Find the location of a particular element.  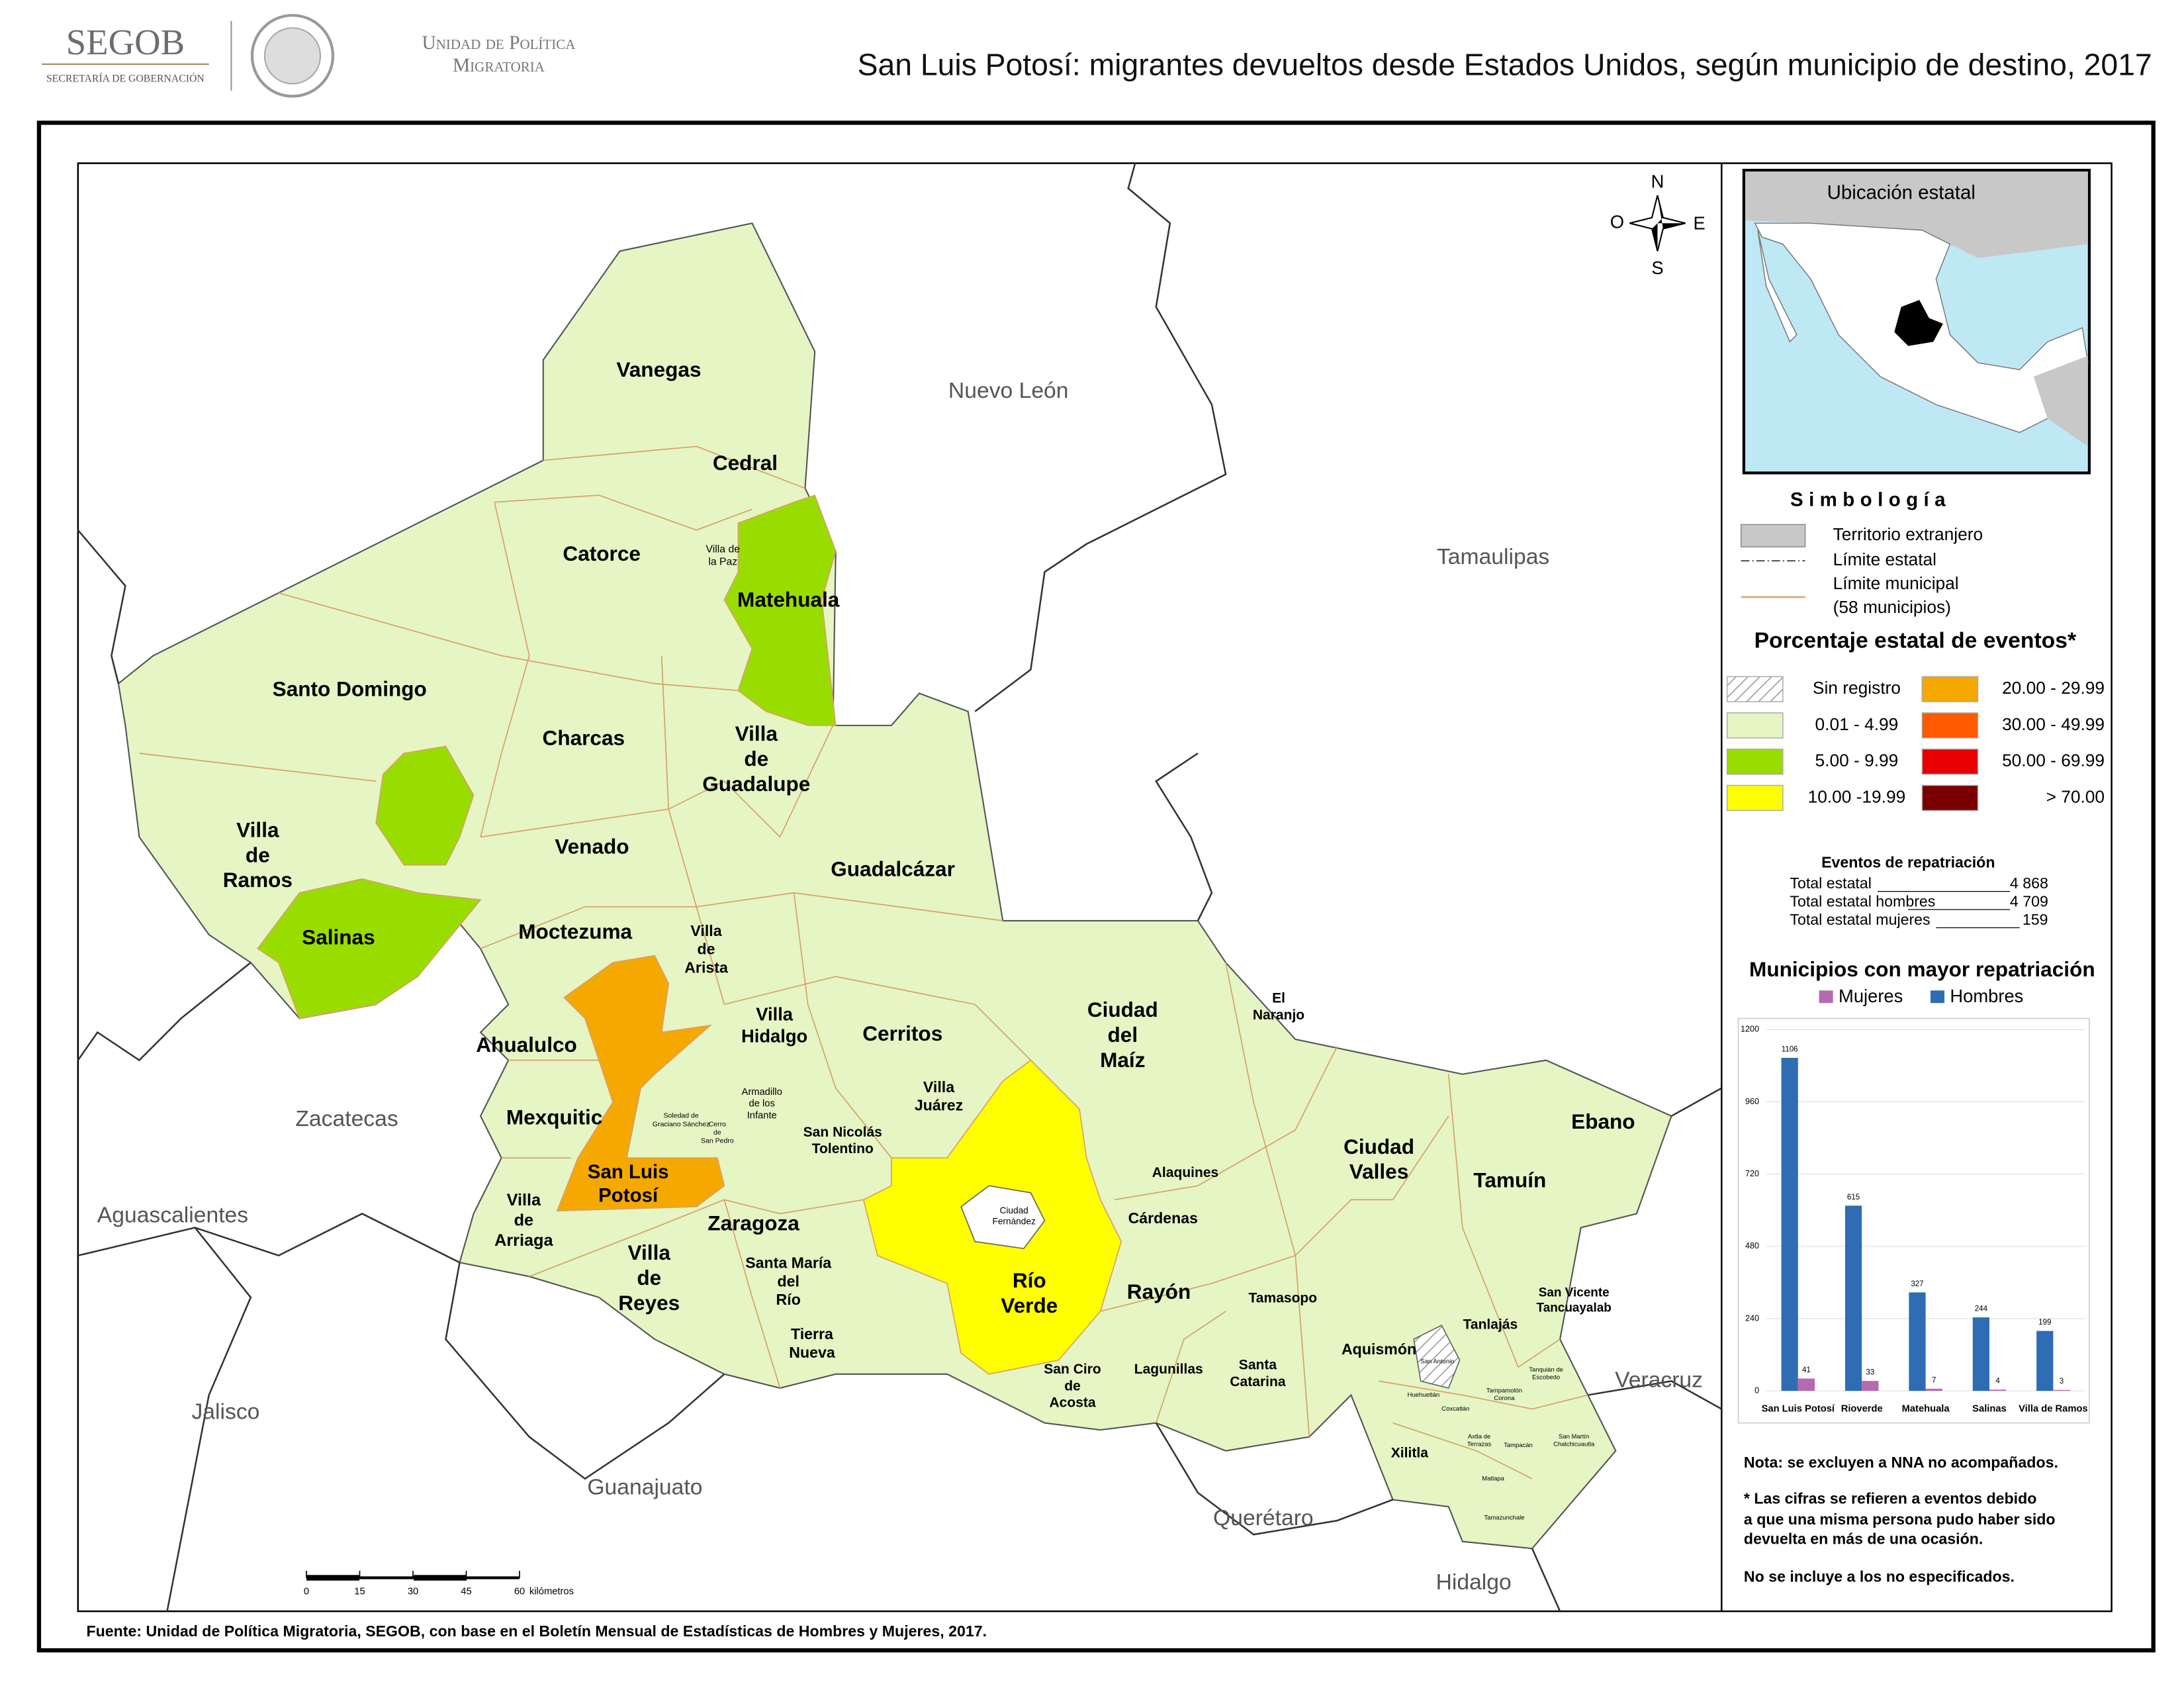

municipality-label: Valles is located at coordinates (1379, 1172).